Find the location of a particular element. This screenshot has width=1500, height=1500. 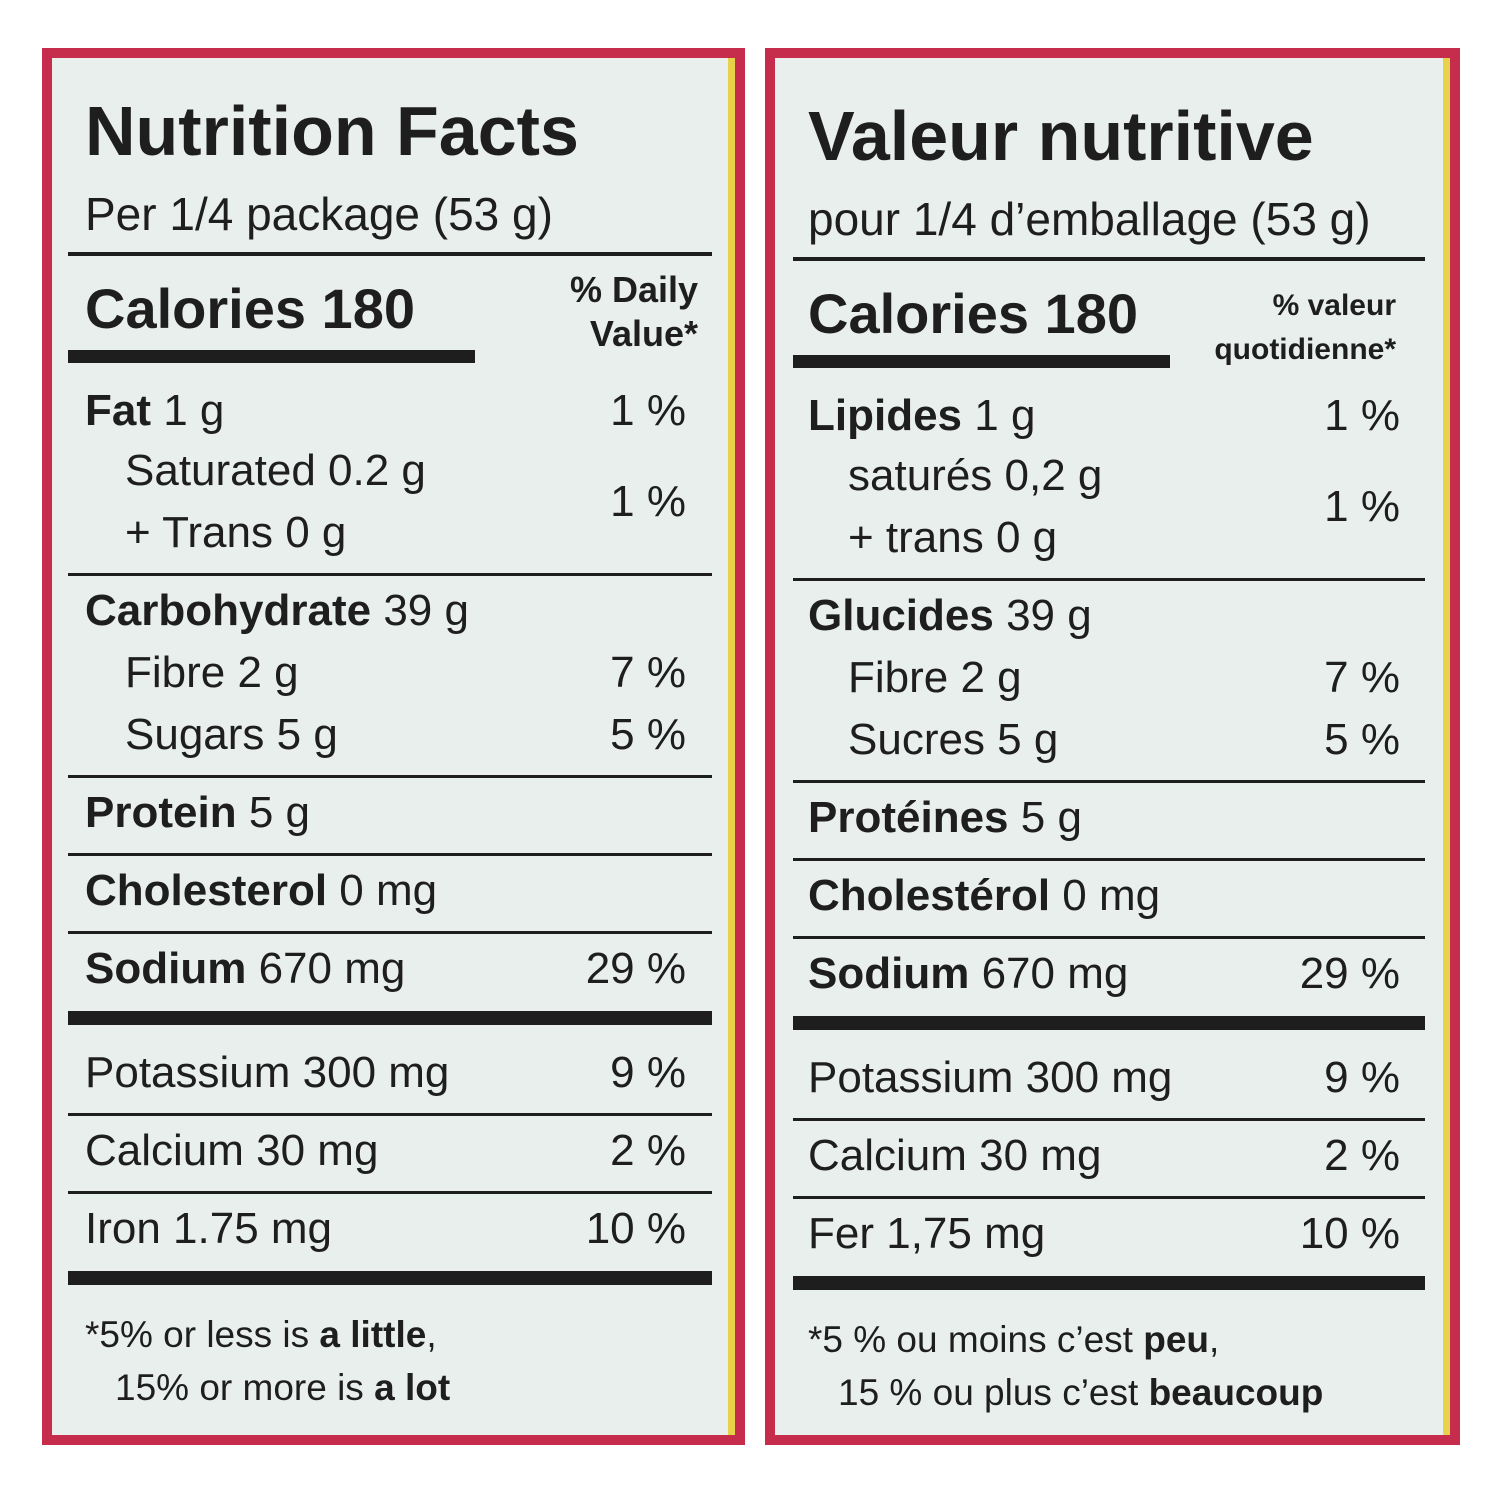

nutrient-name: Cholesterol is located at coordinates (206, 890).